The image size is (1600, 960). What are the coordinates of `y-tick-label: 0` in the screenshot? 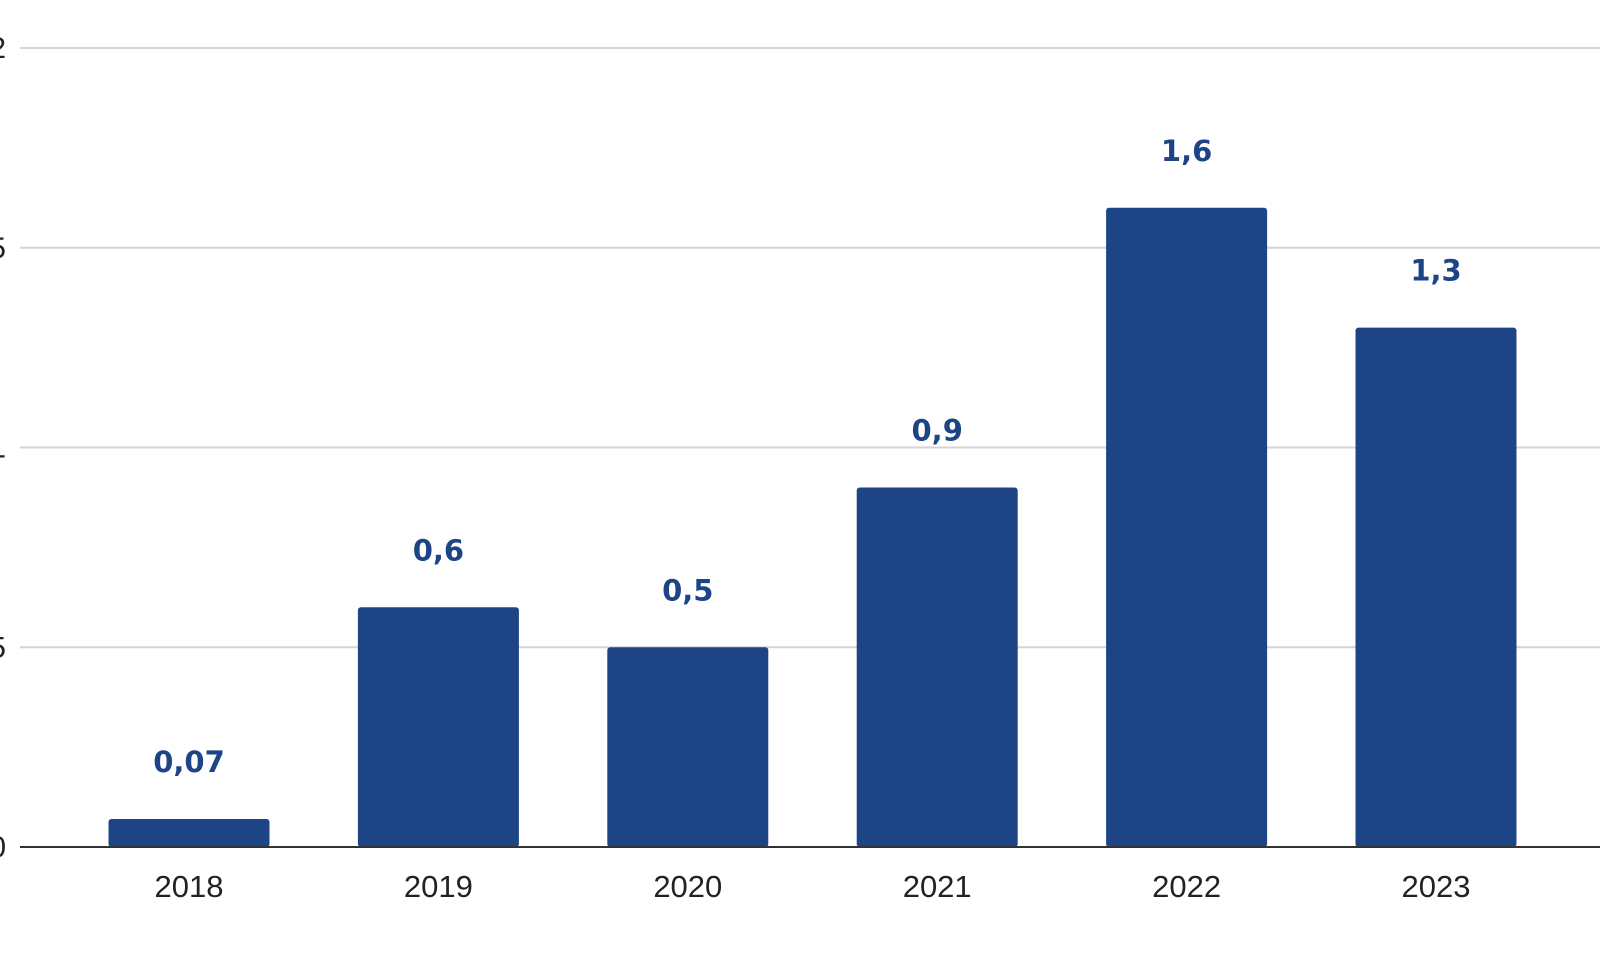 It's located at (3, 847).